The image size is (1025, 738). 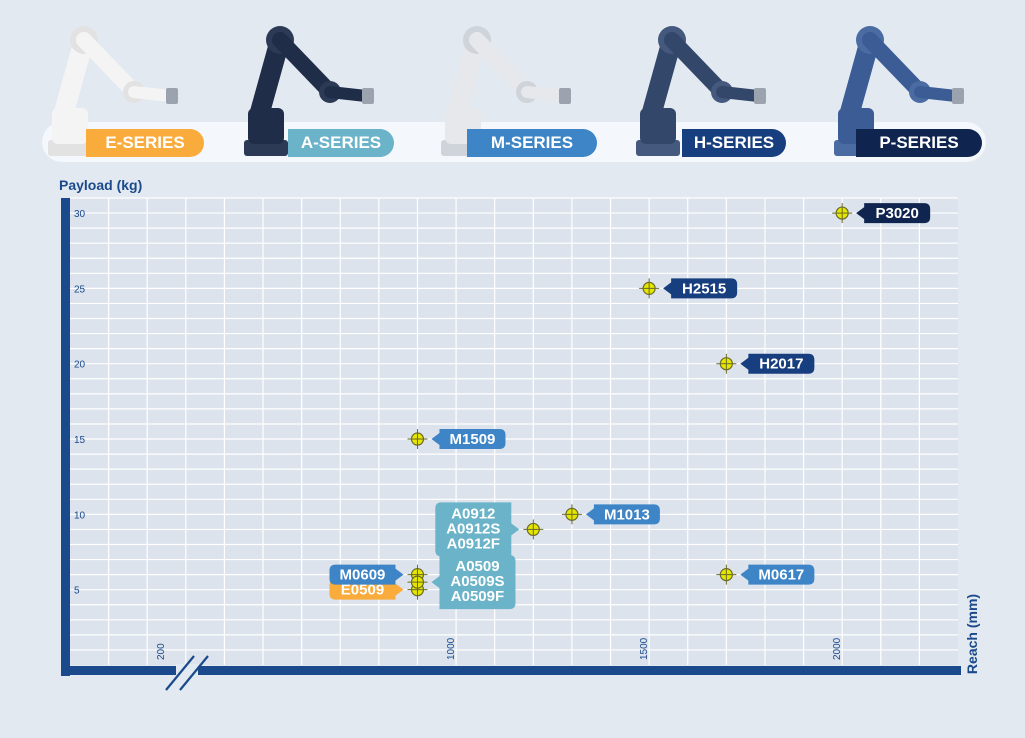 I want to click on point-label: A0509, so click(x=477, y=566).